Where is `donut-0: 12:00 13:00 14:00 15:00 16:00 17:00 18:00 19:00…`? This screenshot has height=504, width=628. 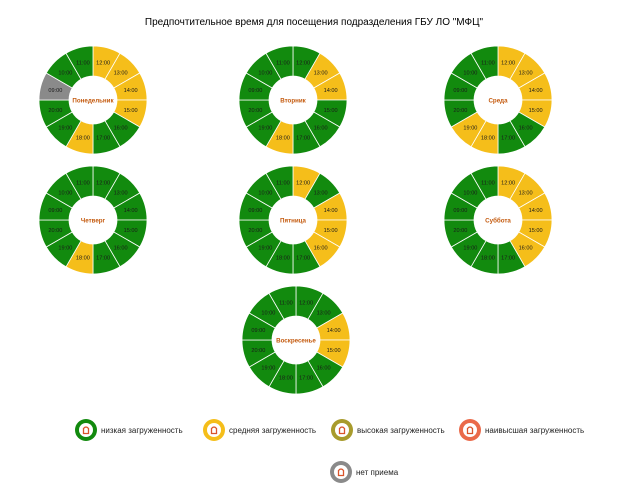 donut-0: 12:00 13:00 14:00 15:00 16:00 17:00 18:00 19:00… is located at coordinates (93, 100).